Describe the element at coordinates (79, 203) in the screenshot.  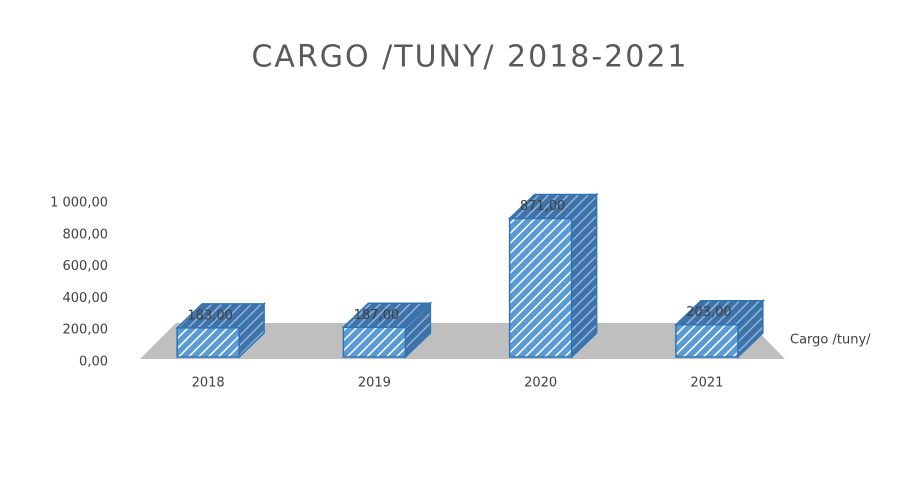
I see `y-tick-label: 1 000,00` at that location.